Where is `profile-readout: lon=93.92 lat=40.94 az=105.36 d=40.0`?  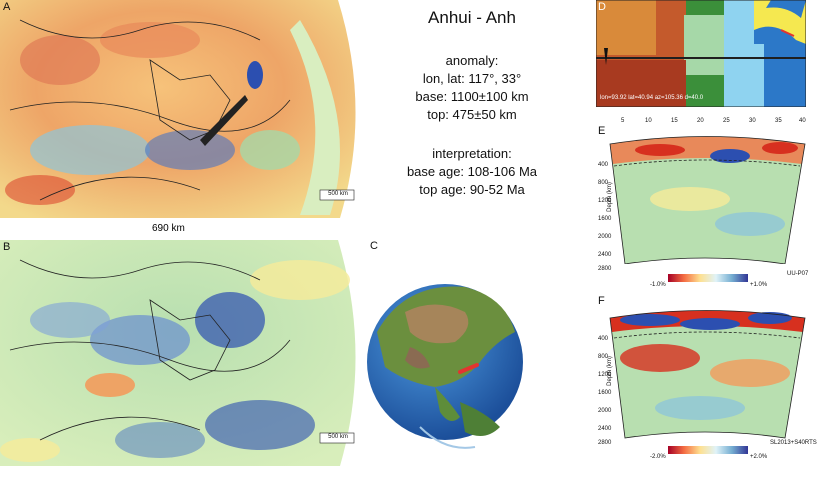 profile-readout: lon=93.92 lat=40.94 az=105.36 d=40.0 is located at coordinates (652, 98).